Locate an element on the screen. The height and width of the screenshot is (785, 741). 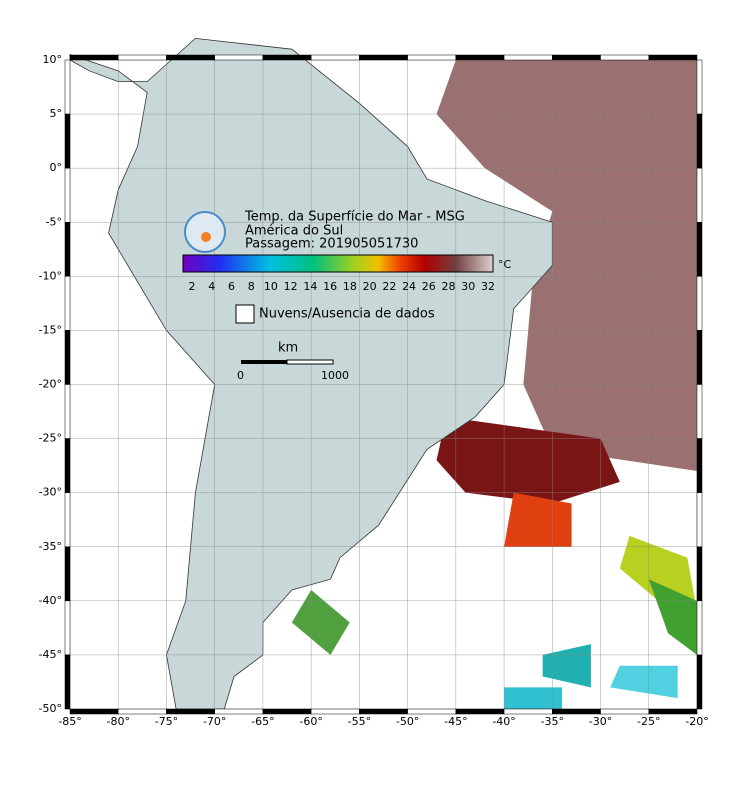
lon-label: -35° is located at coordinates (552, 721).